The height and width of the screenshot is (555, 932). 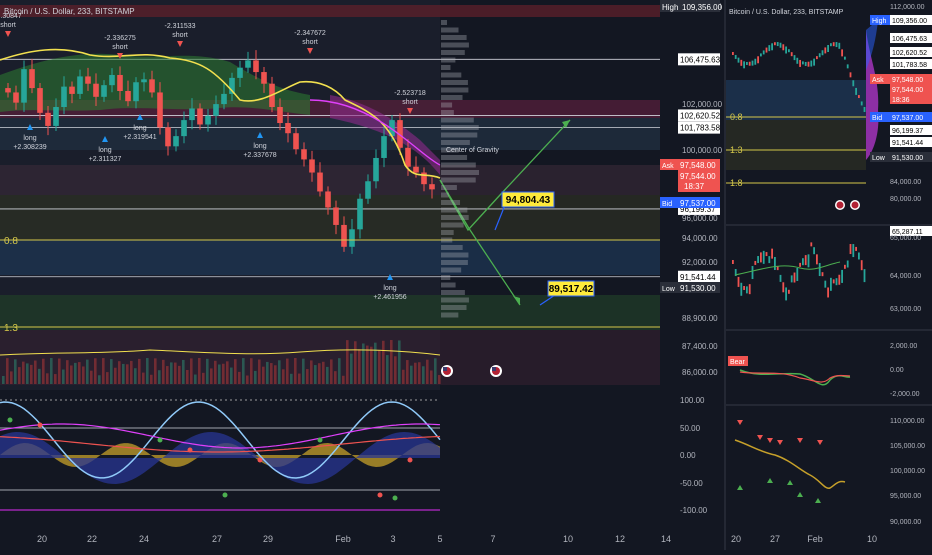 I want to click on side4-sell-marker, so click(x=820, y=442).